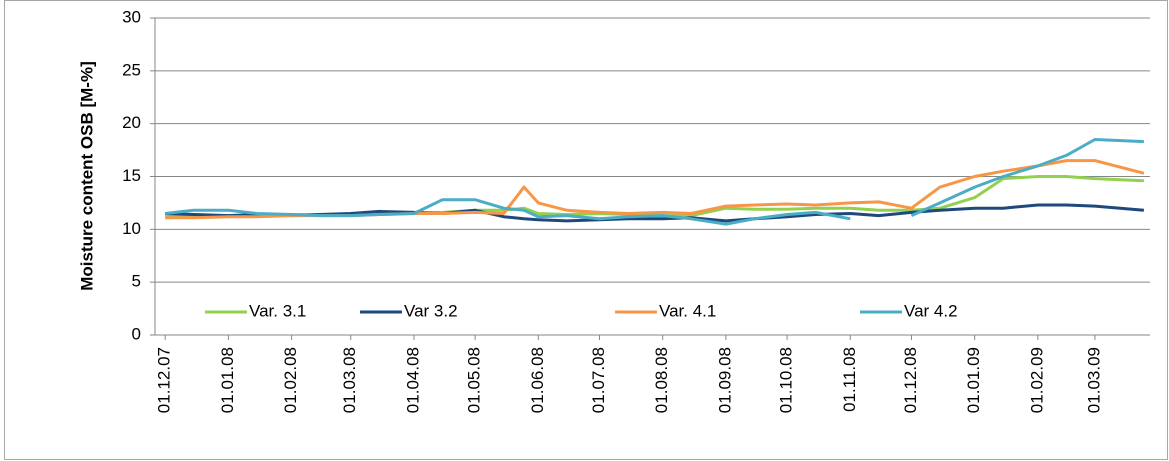 The image size is (1169, 461). What do you see at coordinates (131, 69) in the screenshot?
I see `y-tick-label: 25` at bounding box center [131, 69].